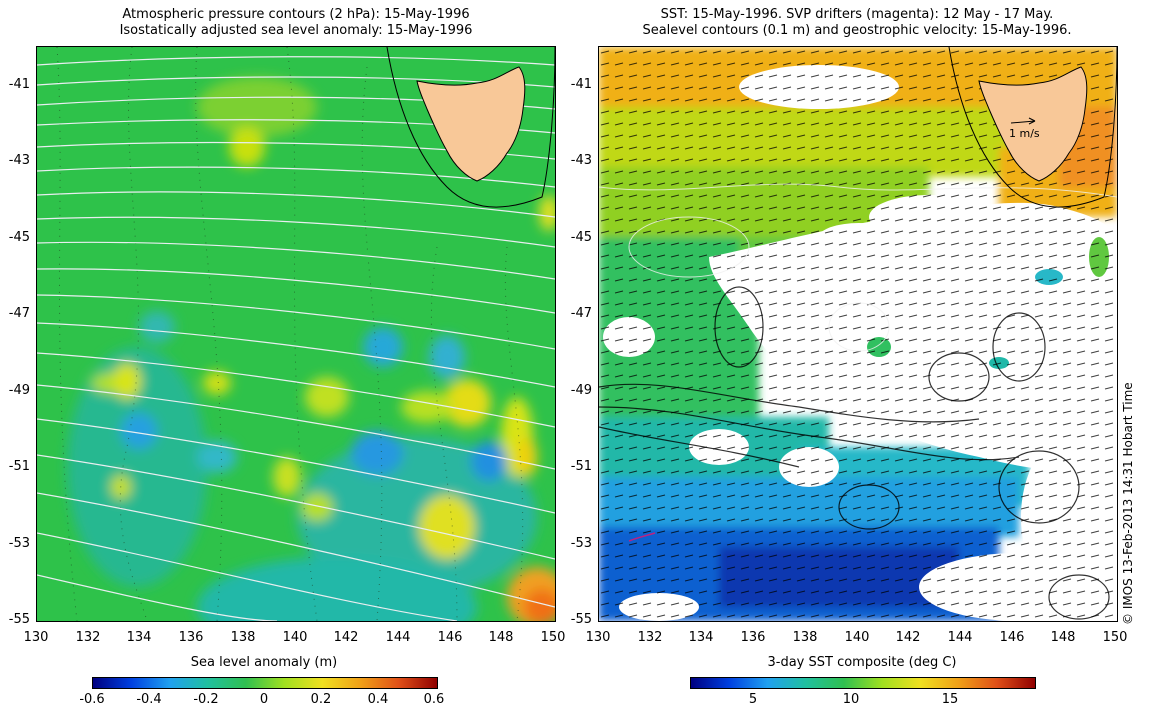  What do you see at coordinates (19, 160) in the screenshot?
I see `left-y-tick: -43` at bounding box center [19, 160].